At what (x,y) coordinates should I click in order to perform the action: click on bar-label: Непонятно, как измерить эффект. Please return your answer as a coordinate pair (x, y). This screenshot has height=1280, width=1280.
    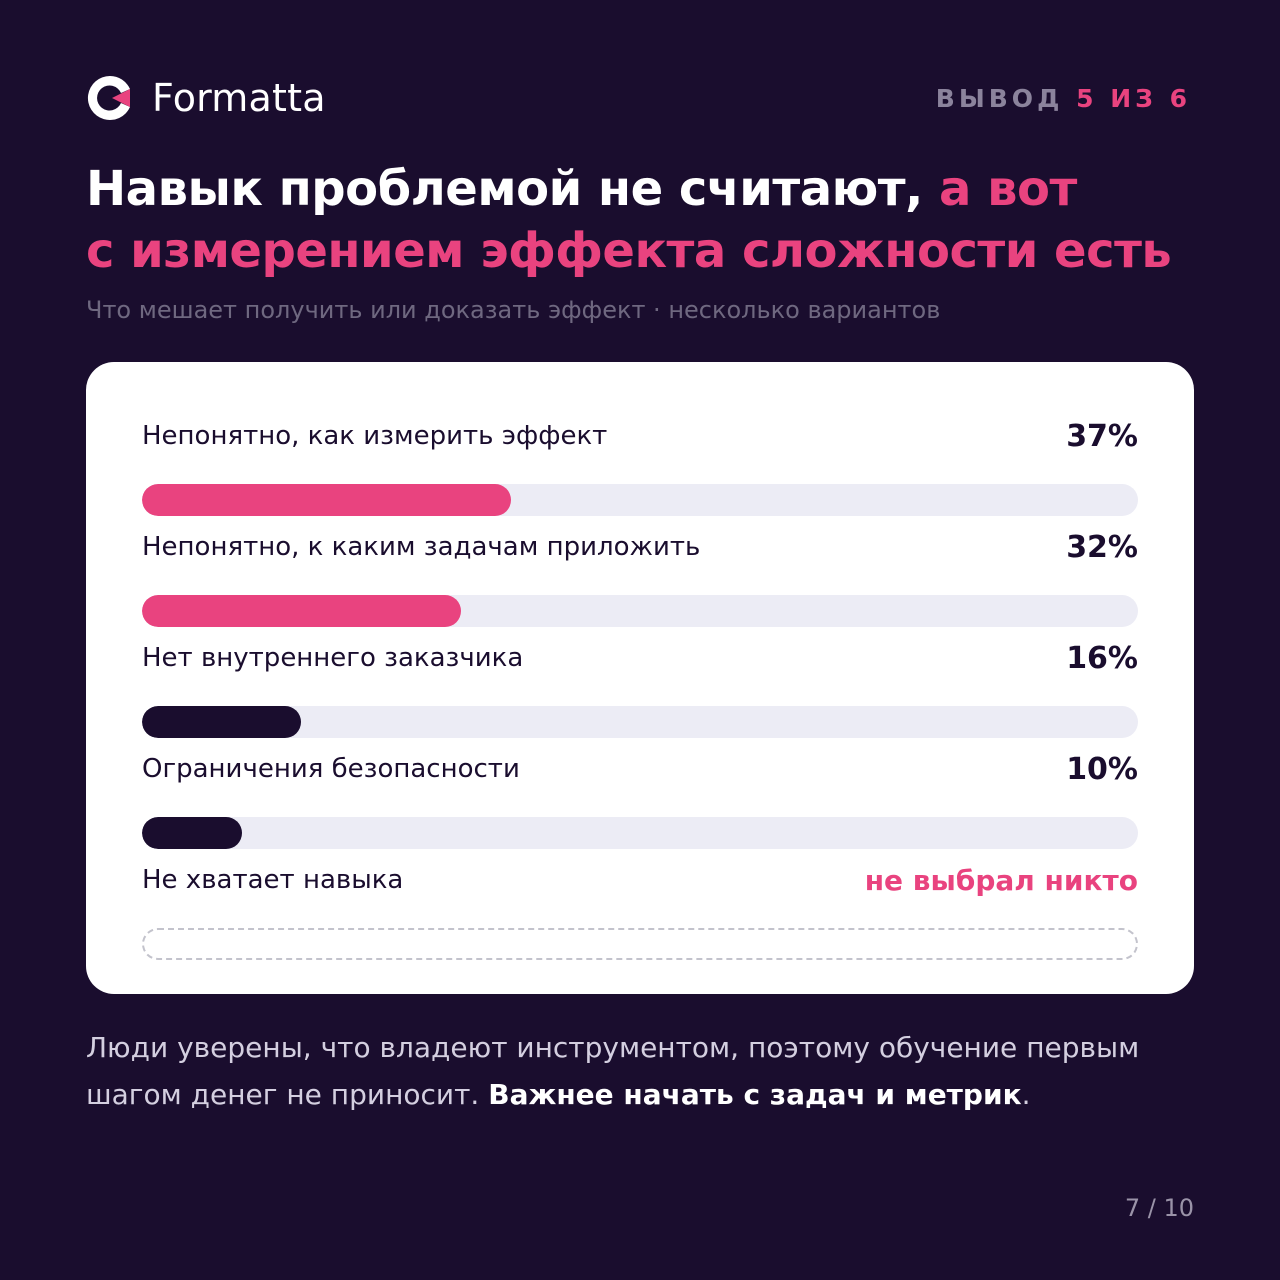
    Looking at the image, I should click on (375, 436).